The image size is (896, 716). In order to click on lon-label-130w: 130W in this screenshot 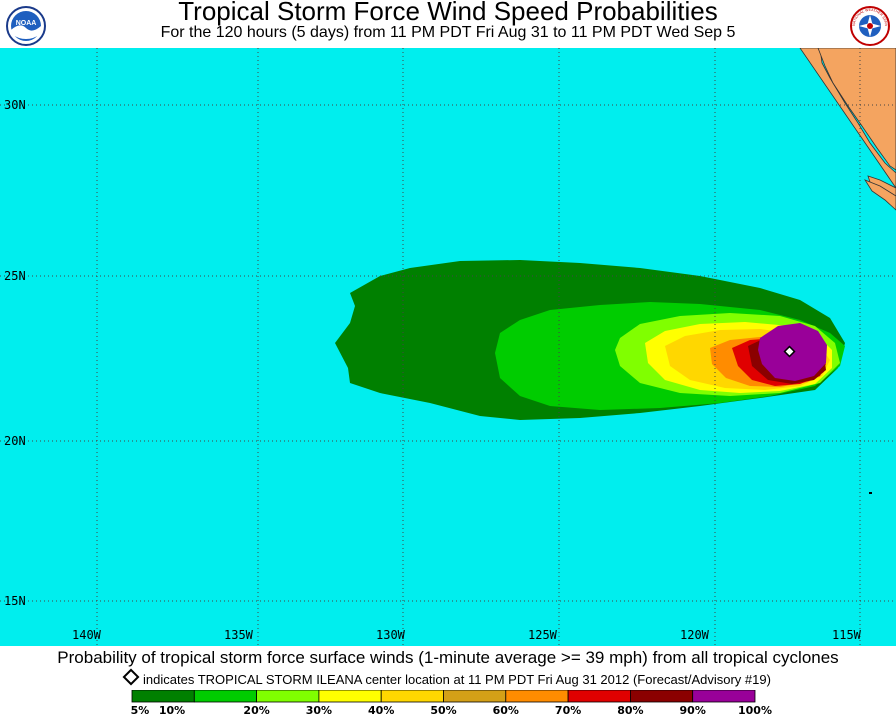, I will do `click(391, 635)`.